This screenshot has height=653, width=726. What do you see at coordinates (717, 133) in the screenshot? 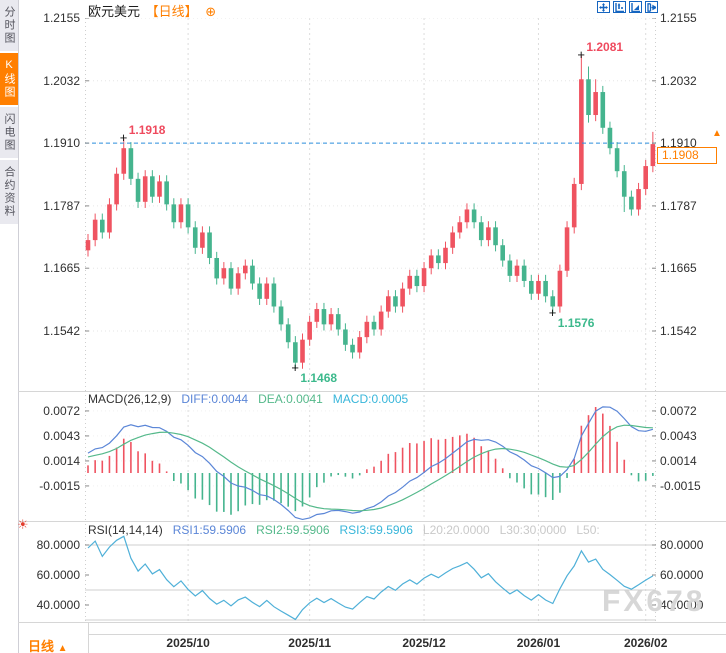
I see `price-up-arrow-icon: ▲` at bounding box center [717, 133].